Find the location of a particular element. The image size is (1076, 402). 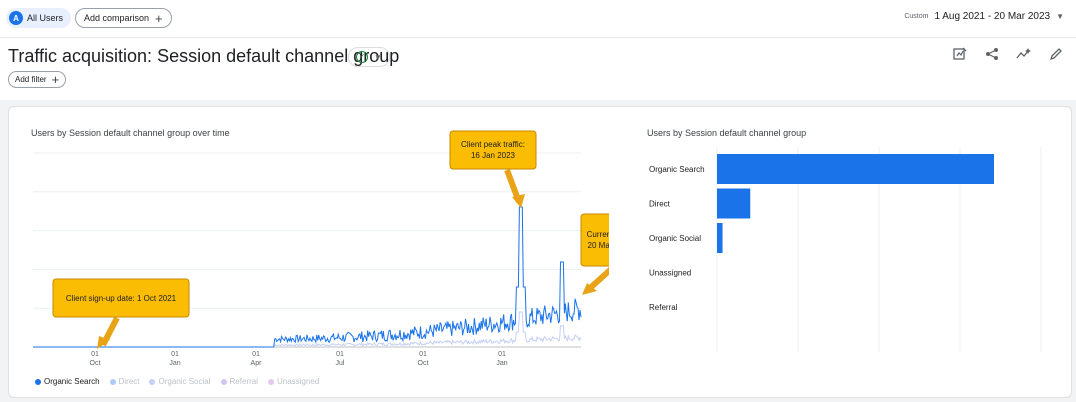

add-filter-label: Add filter is located at coordinates (31, 79).